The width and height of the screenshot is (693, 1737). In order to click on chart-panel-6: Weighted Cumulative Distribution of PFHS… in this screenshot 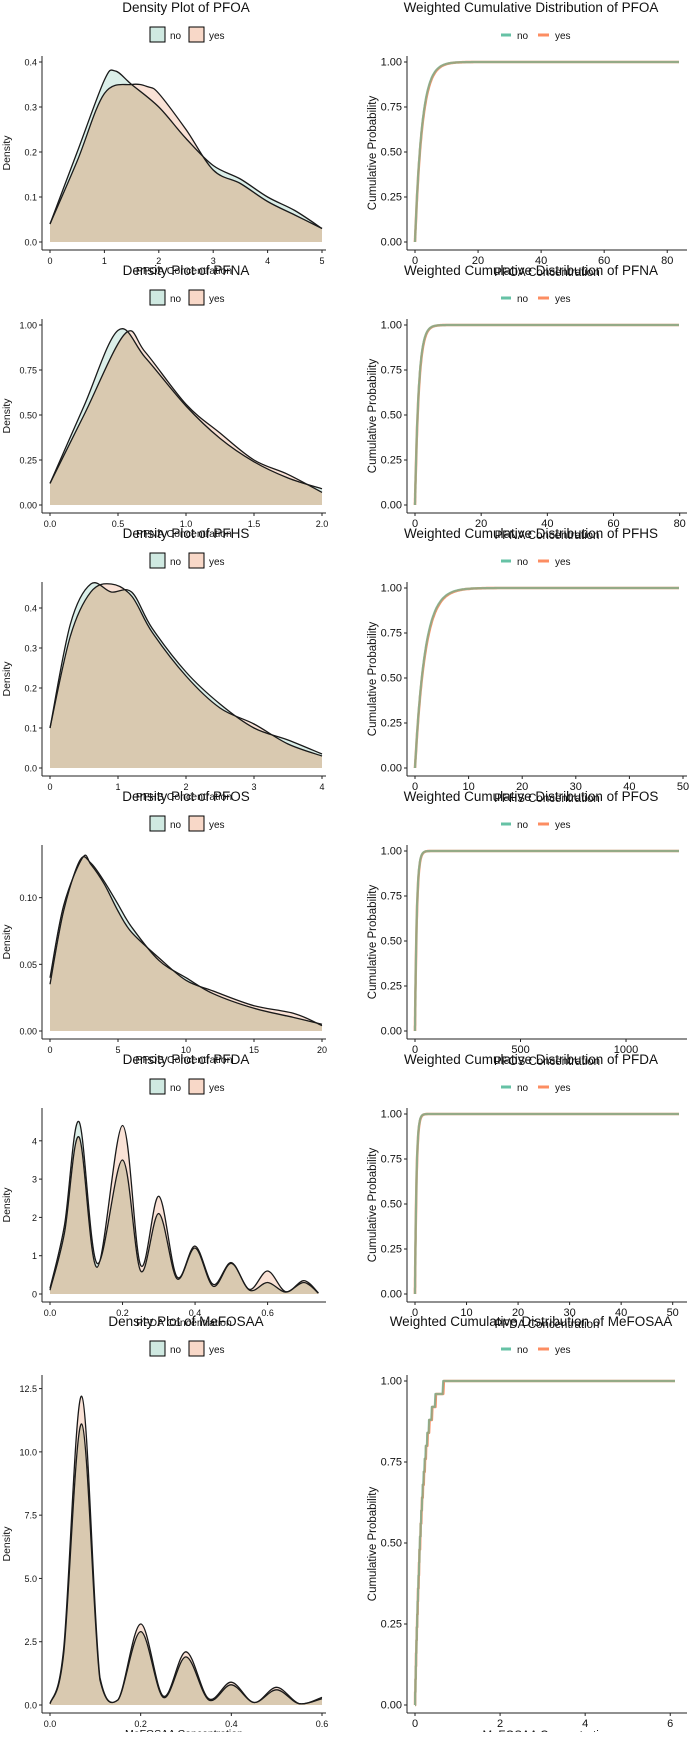, I will do `click(528, 665)`.